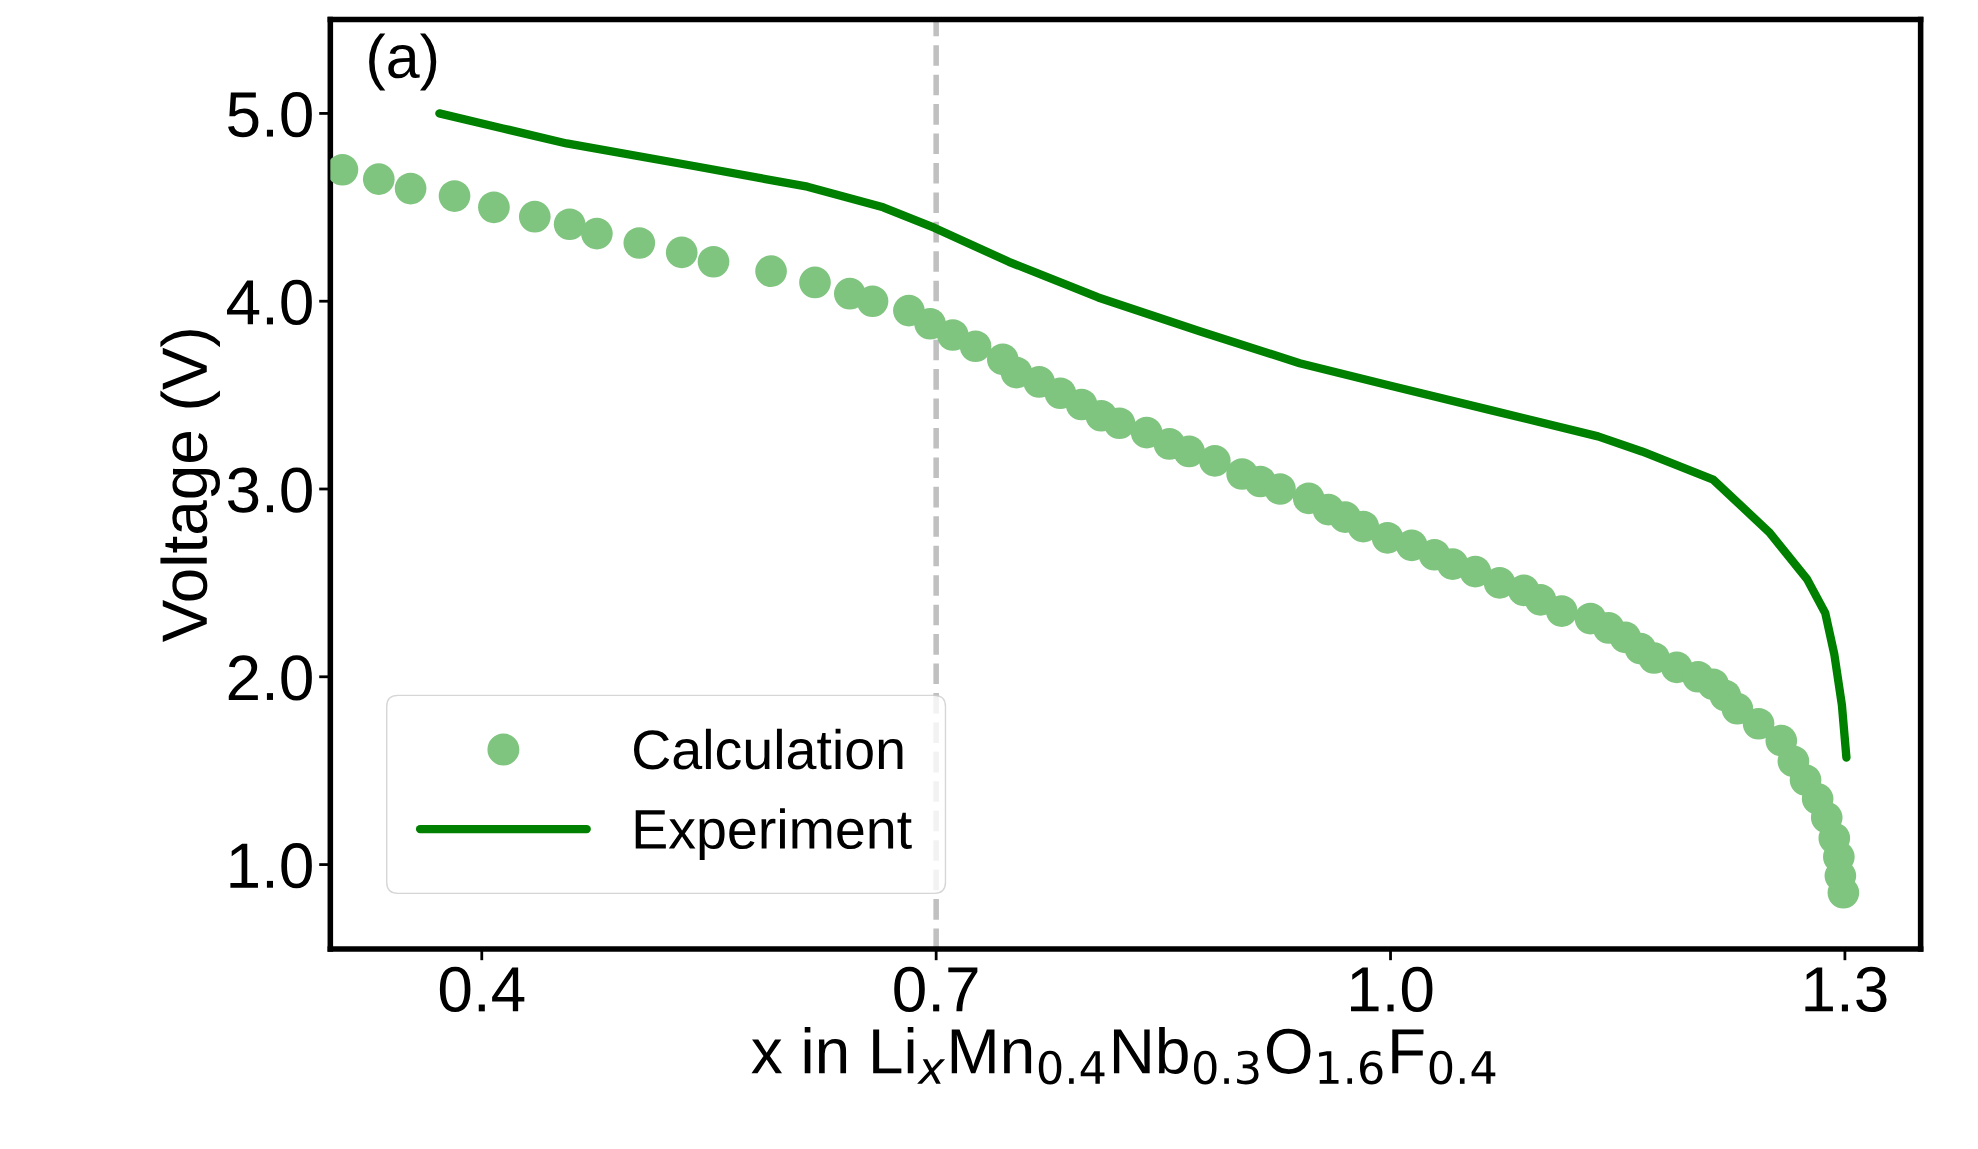 The image size is (1978, 1149). Describe the element at coordinates (1846, 989) in the screenshot. I see `x-tick-label: 1.3` at that location.